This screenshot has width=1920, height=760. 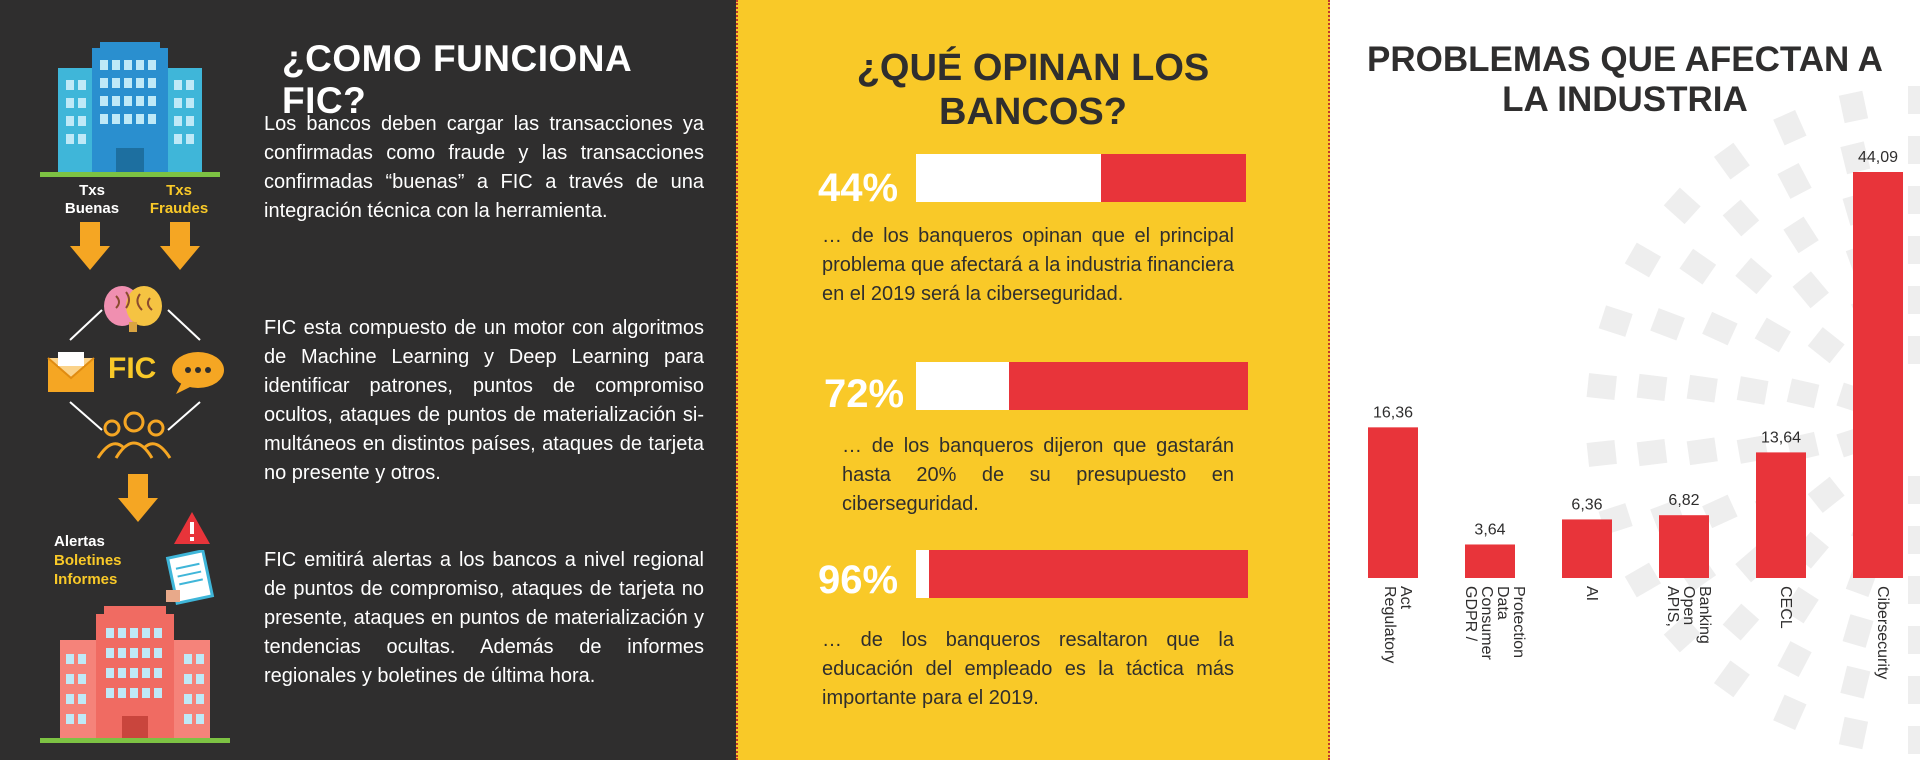 What do you see at coordinates (71, 372) in the screenshot?
I see `envelope-icon` at bounding box center [71, 372].